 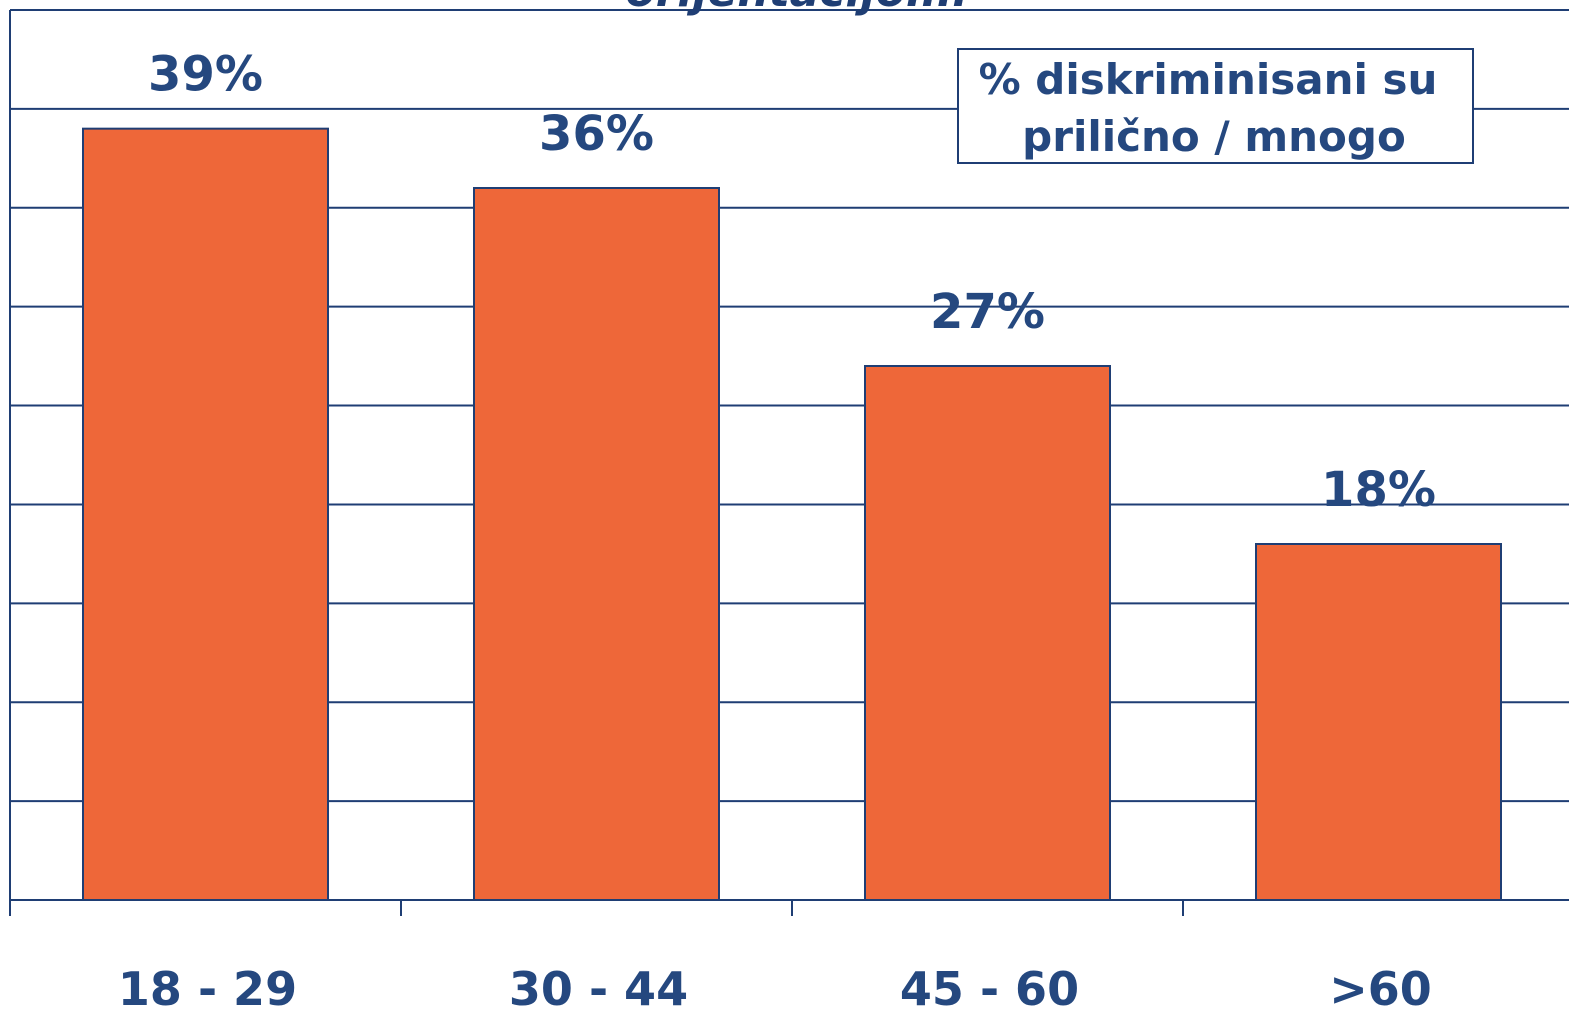 What do you see at coordinates (205, 75) in the screenshot?
I see `bar-value-label: 39%` at bounding box center [205, 75].